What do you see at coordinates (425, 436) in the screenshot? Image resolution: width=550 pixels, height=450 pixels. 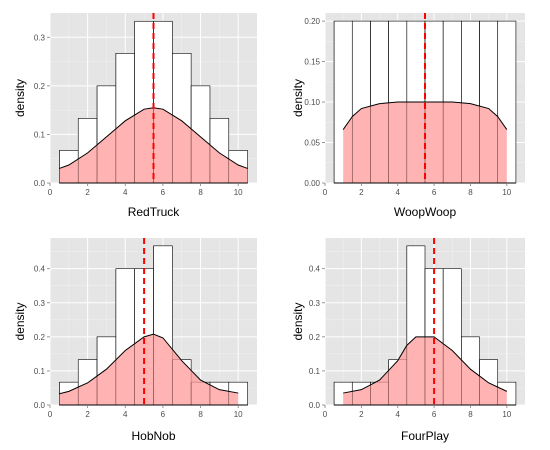 I see `x-axis-title: FourPlay` at bounding box center [425, 436].